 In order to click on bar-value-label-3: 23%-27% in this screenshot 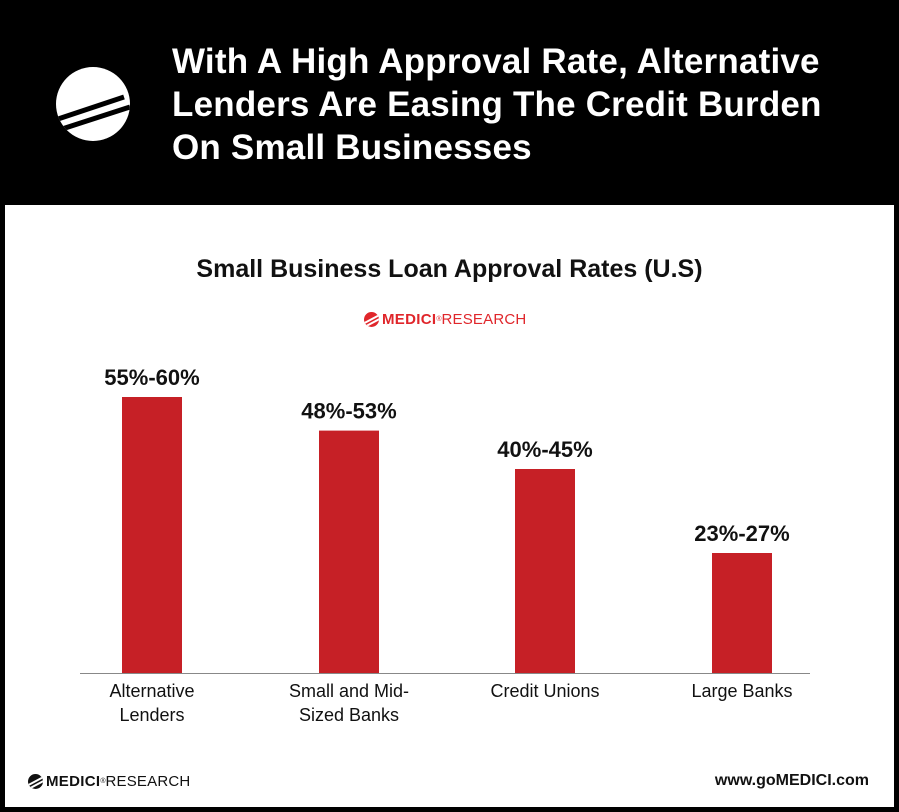, I will do `click(741, 533)`.